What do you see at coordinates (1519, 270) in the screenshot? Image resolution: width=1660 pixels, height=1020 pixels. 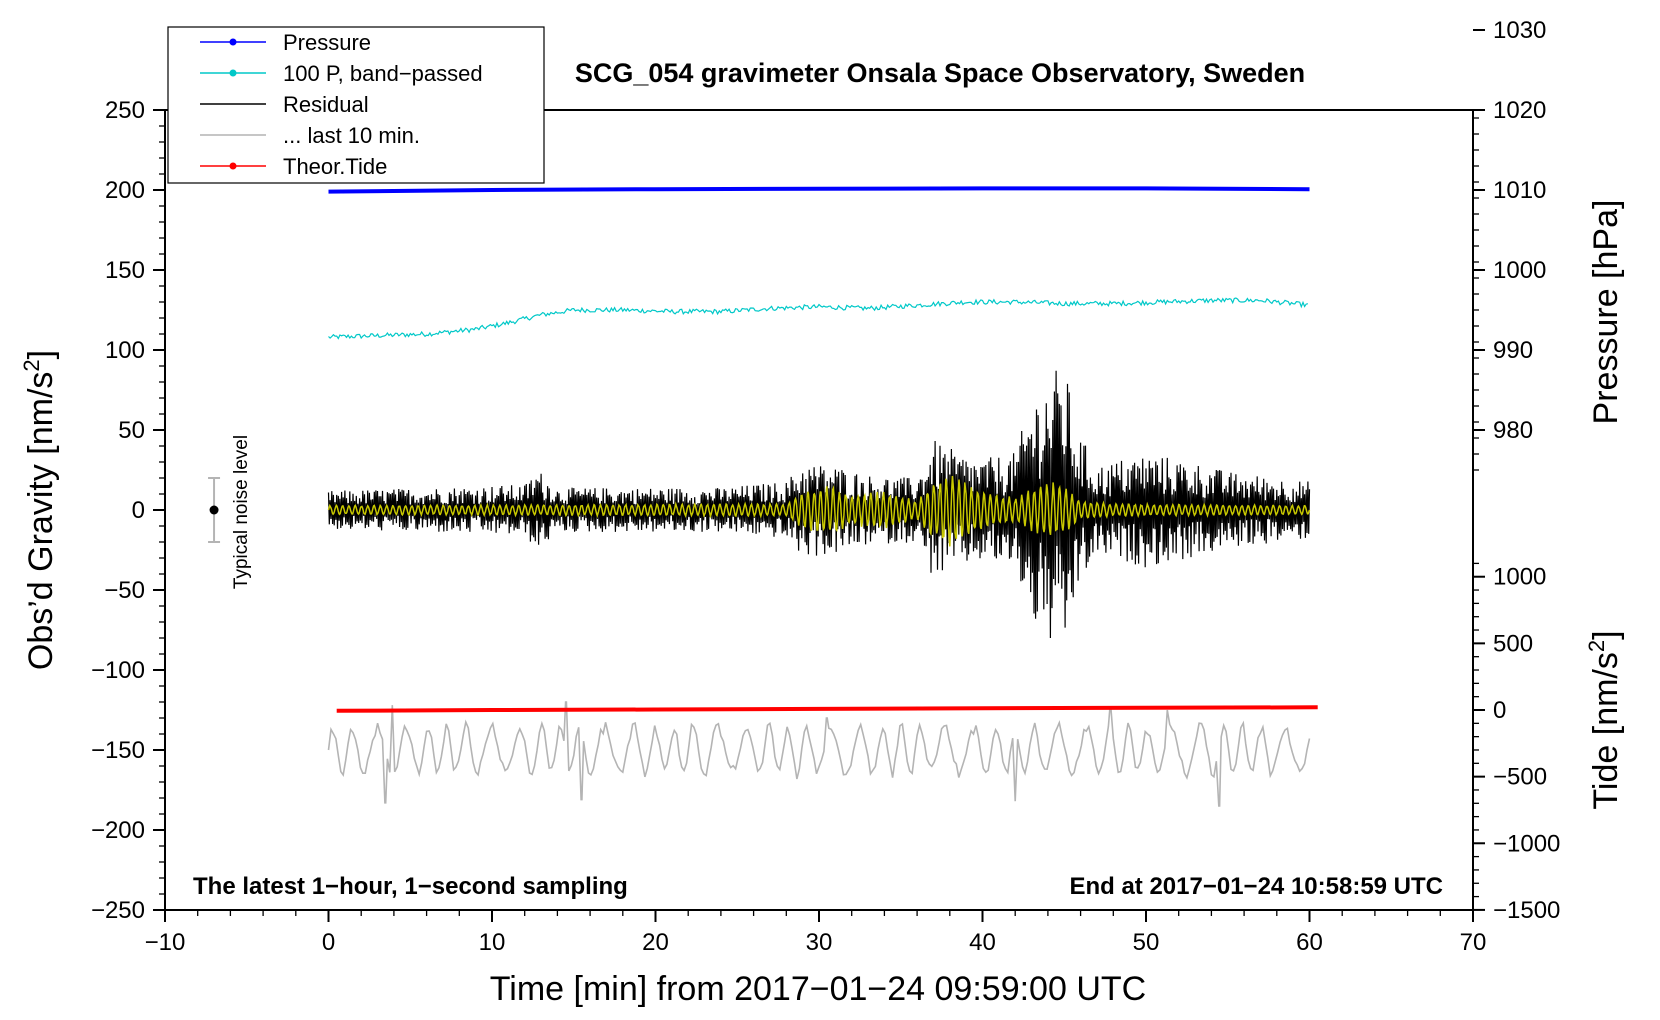 I see `pressure-tick-label: 1000` at bounding box center [1519, 270].